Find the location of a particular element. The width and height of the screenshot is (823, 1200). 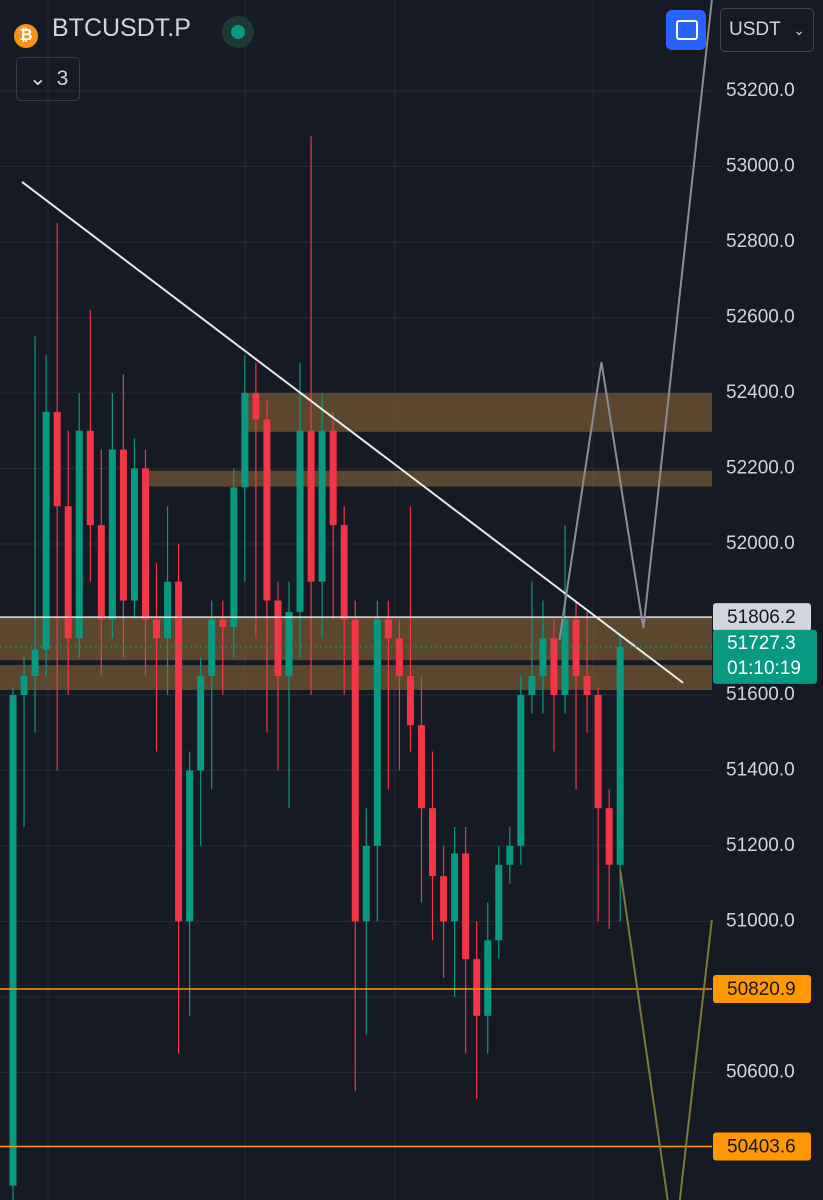

y-tick-label: 51600.0 is located at coordinates (760, 694).